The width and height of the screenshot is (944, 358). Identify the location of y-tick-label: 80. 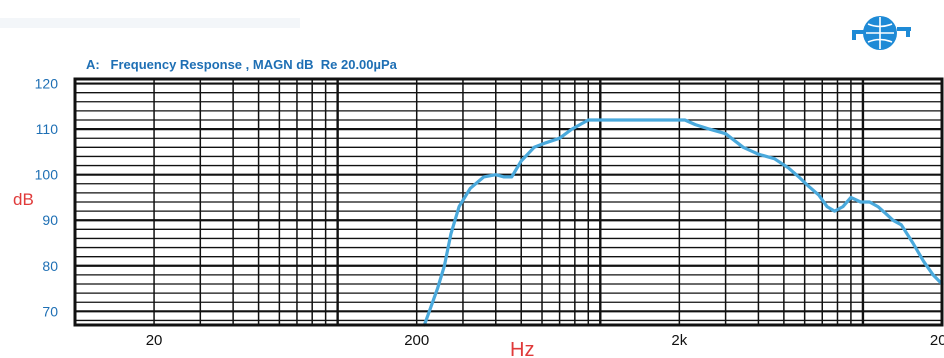
(50, 266).